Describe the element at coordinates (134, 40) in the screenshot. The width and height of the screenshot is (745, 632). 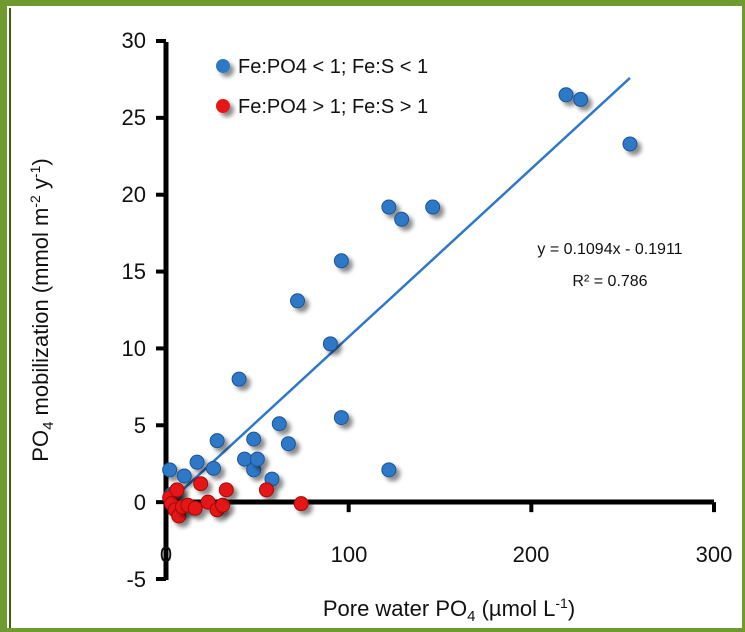
I see `y-tick-label: 30` at that location.